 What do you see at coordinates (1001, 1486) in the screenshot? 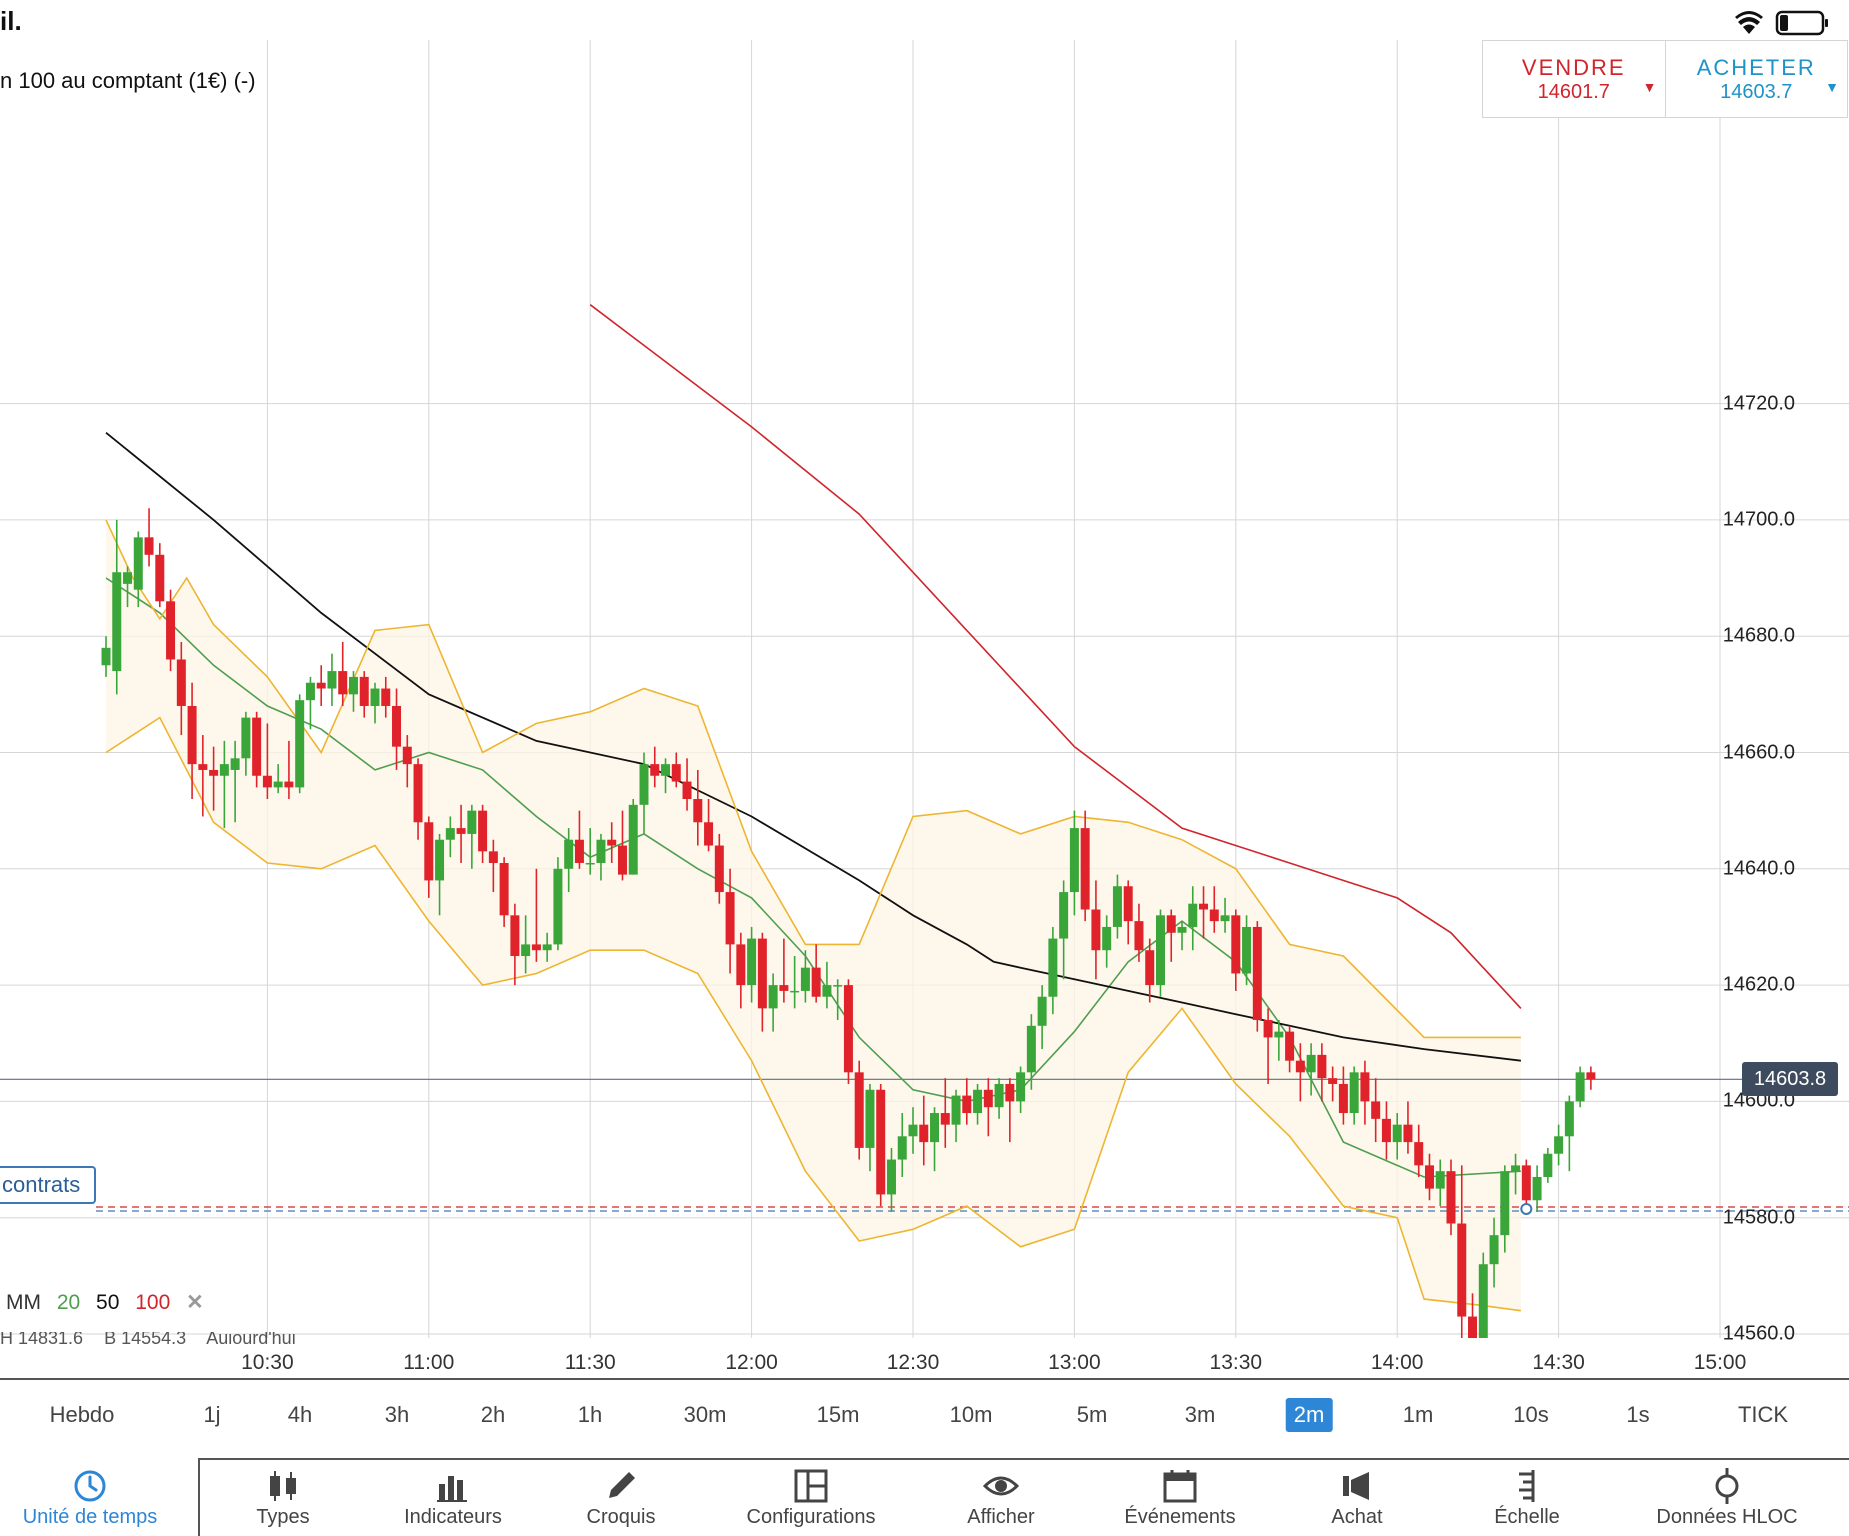
I see `eye-icon` at bounding box center [1001, 1486].